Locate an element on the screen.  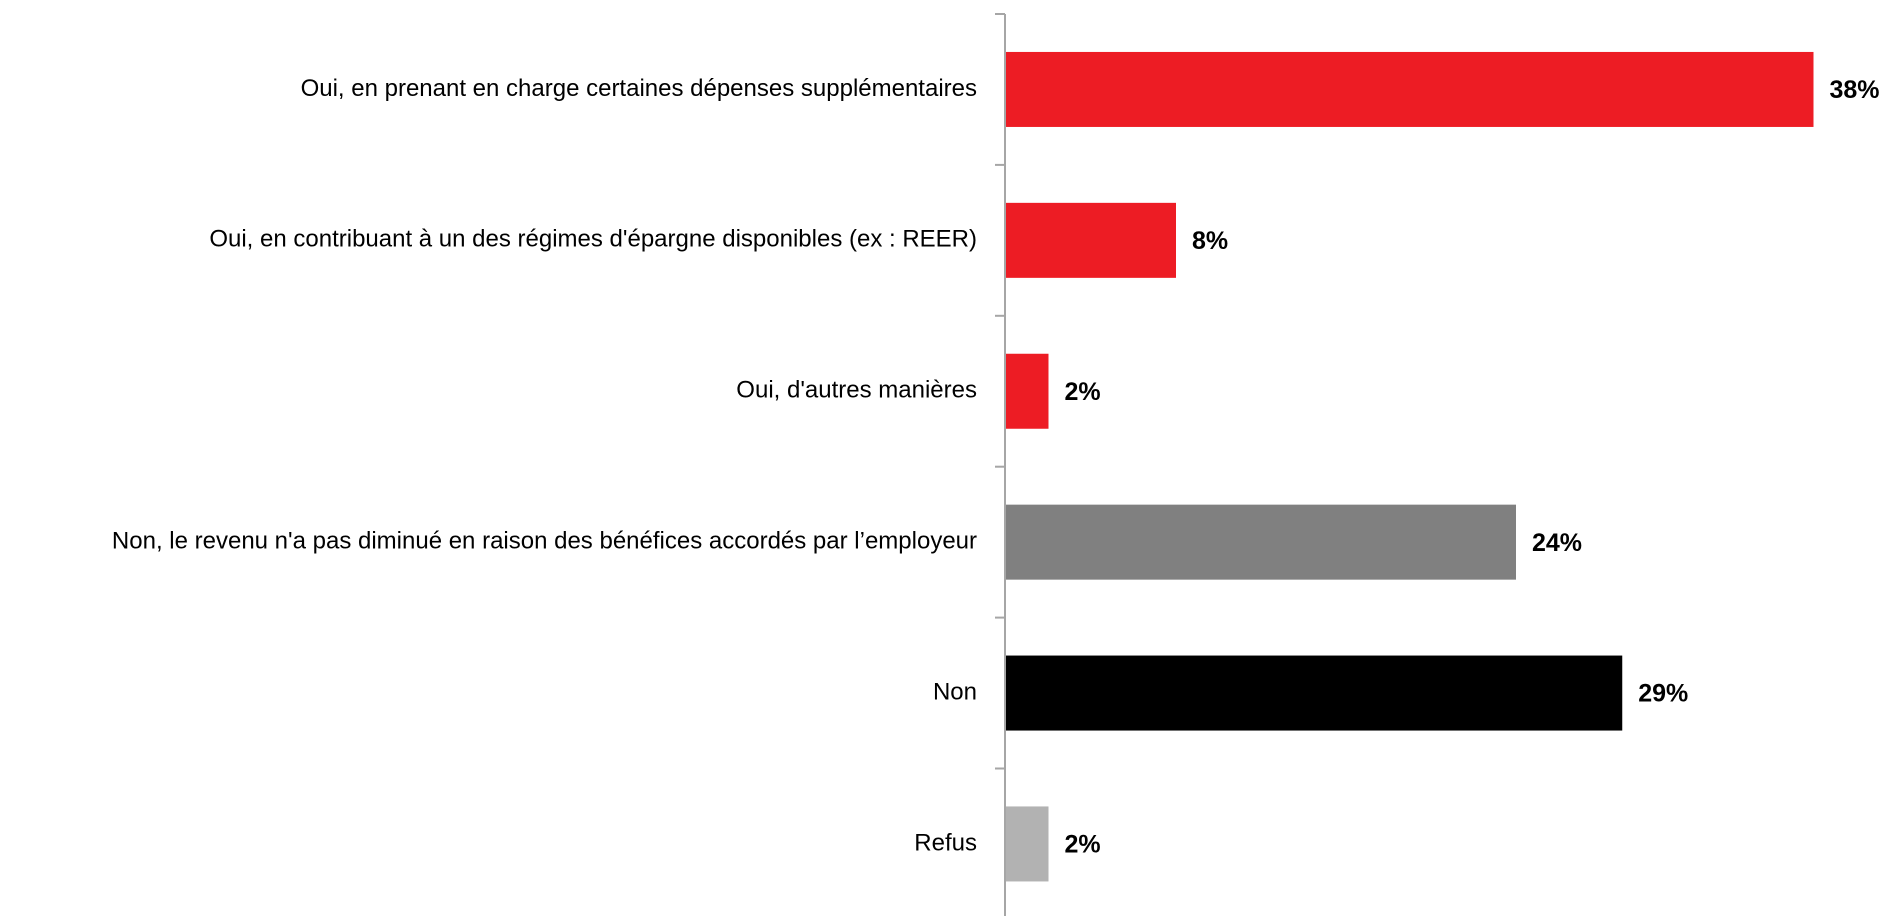
value-label: 8% is located at coordinates (1210, 241).